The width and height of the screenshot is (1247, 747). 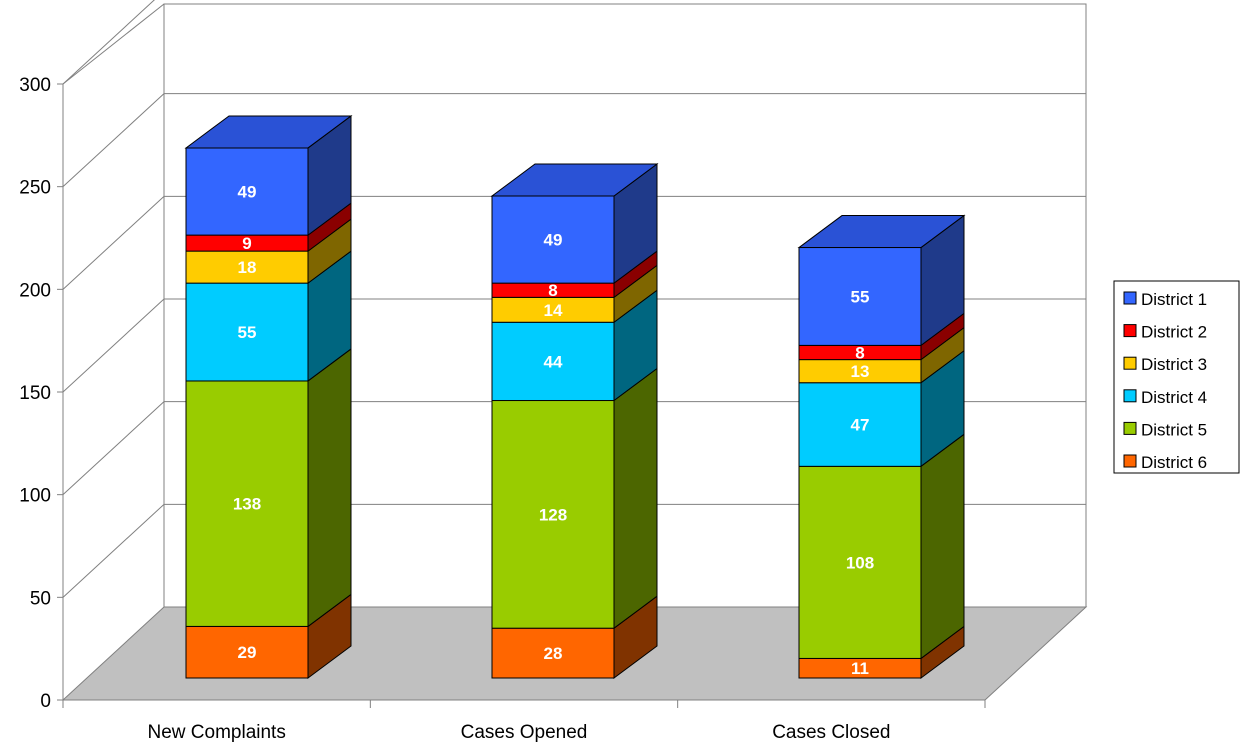 I want to click on data-label: 44, so click(x=553, y=361).